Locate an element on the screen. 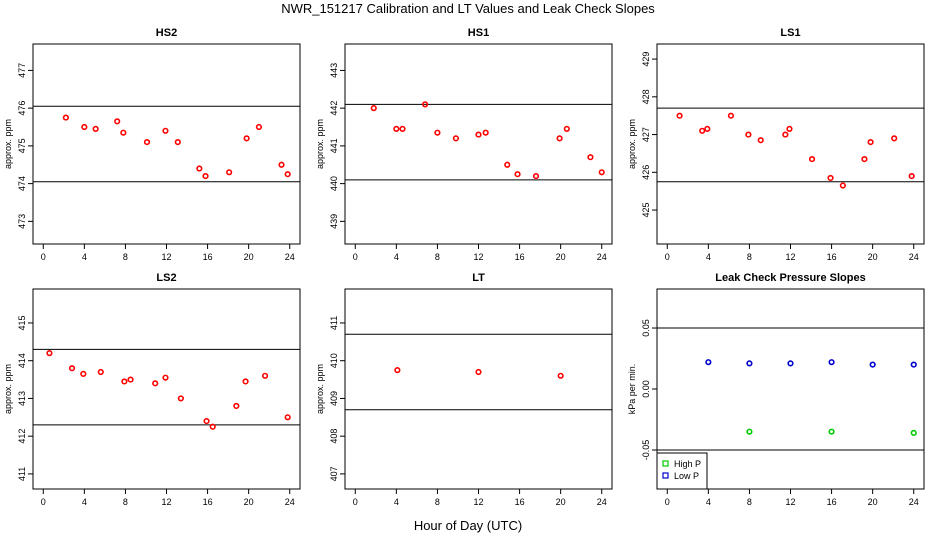 The image size is (936, 540). y-tick-label: 440 is located at coordinates (334, 183).